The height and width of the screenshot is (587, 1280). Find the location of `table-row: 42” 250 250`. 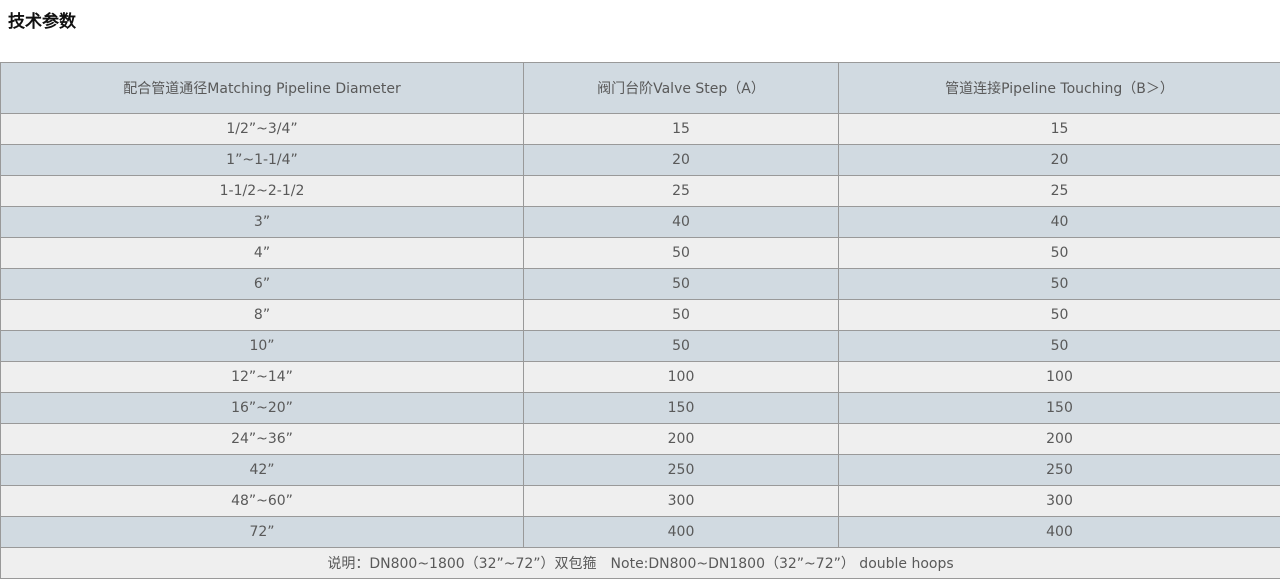

table-row: 42” 250 250 is located at coordinates (640, 470).